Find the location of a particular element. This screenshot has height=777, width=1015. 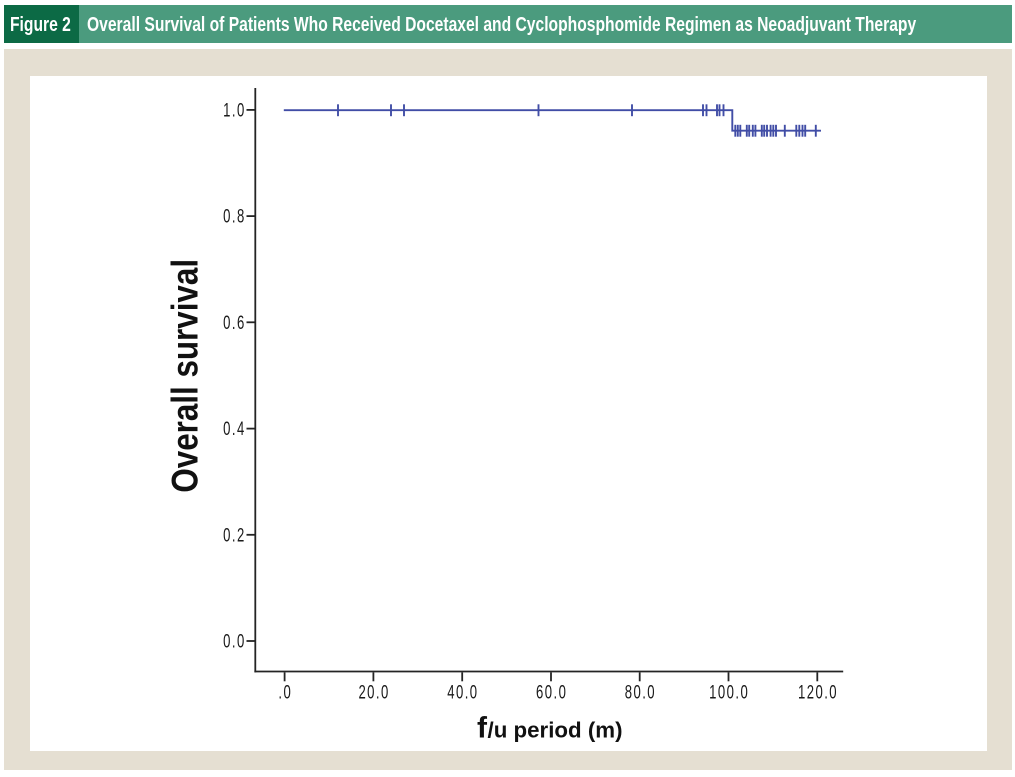

svg-text: f is located at coordinates (482, 728).